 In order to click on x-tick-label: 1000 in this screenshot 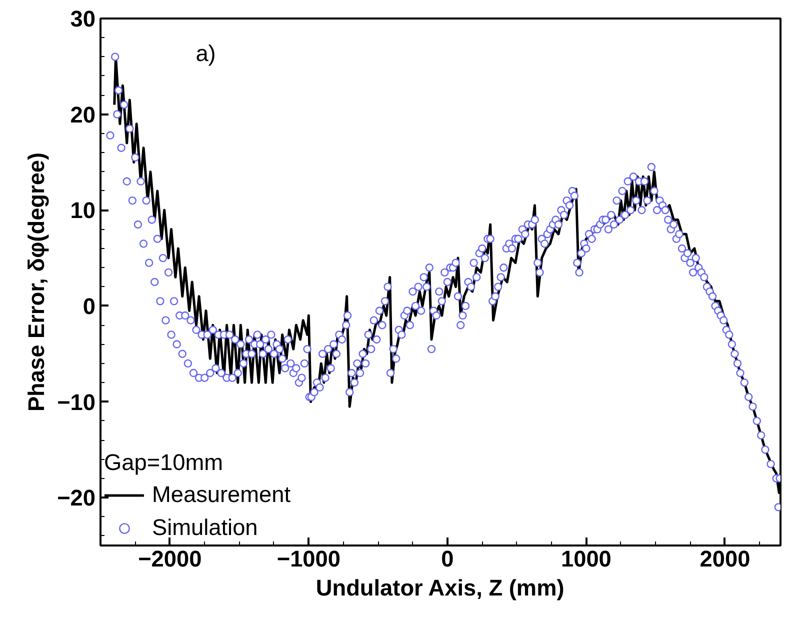, I will do `click(586, 559)`.